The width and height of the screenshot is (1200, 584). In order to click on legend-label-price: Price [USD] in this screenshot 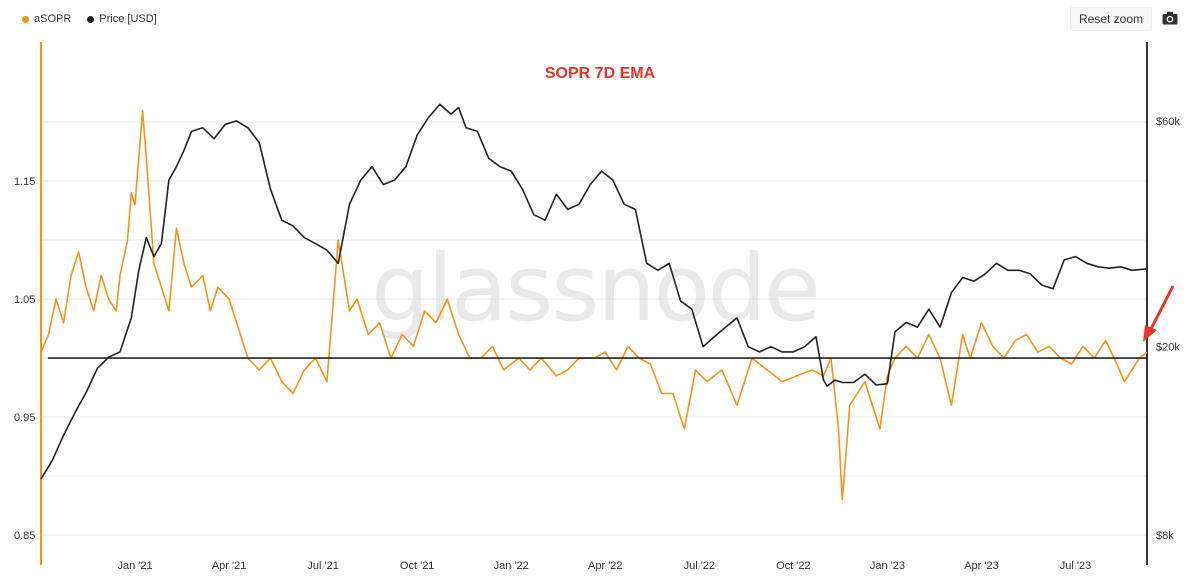, I will do `click(128, 19)`.